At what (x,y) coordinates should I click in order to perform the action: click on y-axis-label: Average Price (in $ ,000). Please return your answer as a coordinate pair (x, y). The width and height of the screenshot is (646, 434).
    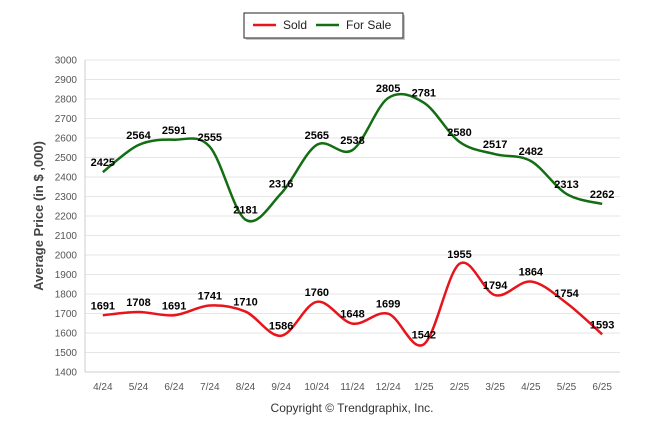
    Looking at the image, I should click on (38, 216).